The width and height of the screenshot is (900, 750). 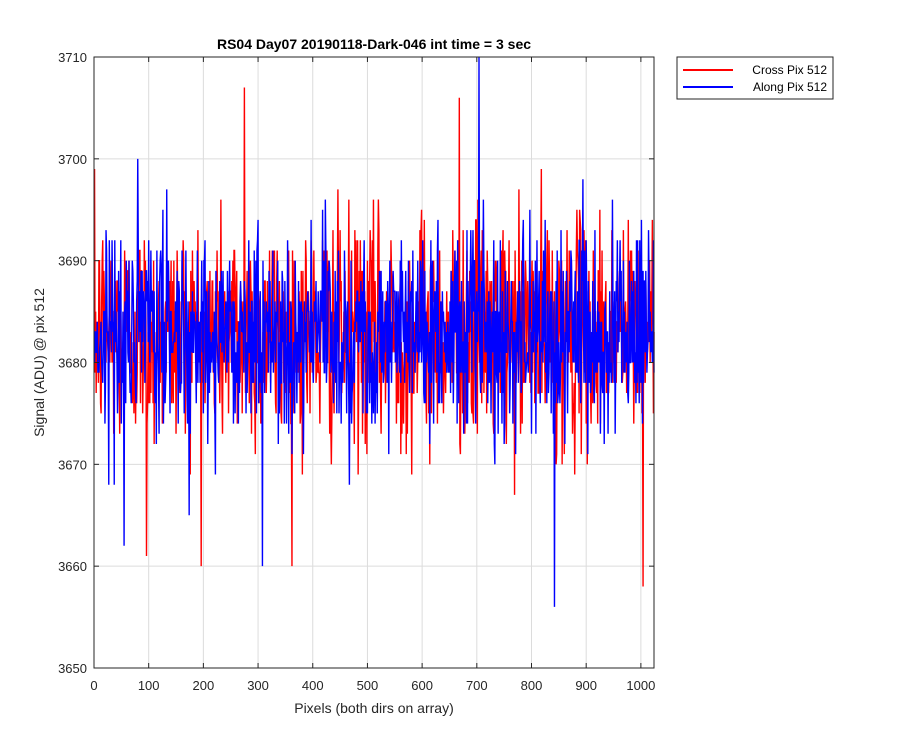 What do you see at coordinates (422, 685) in the screenshot?
I see `x-tick-label: 600` at bounding box center [422, 685].